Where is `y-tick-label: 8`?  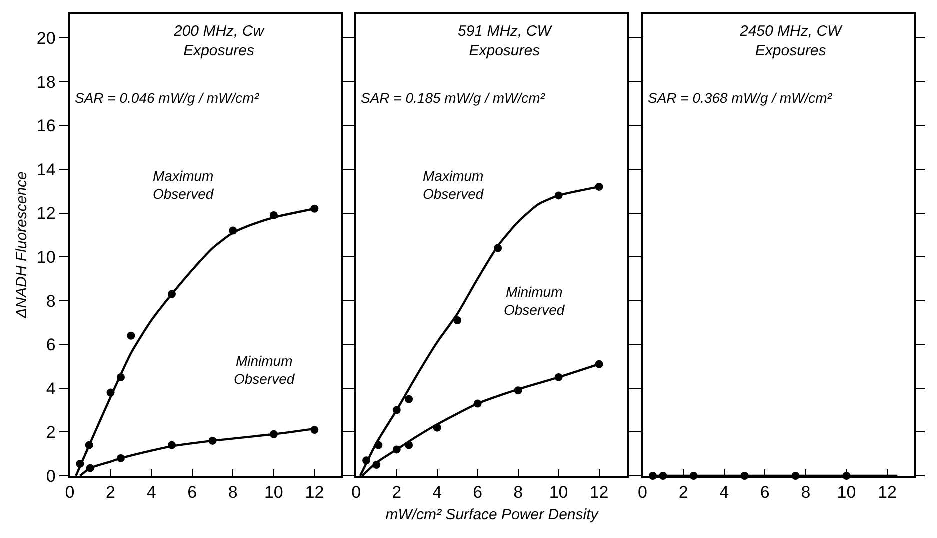 y-tick-label: 8 is located at coordinates (51, 301).